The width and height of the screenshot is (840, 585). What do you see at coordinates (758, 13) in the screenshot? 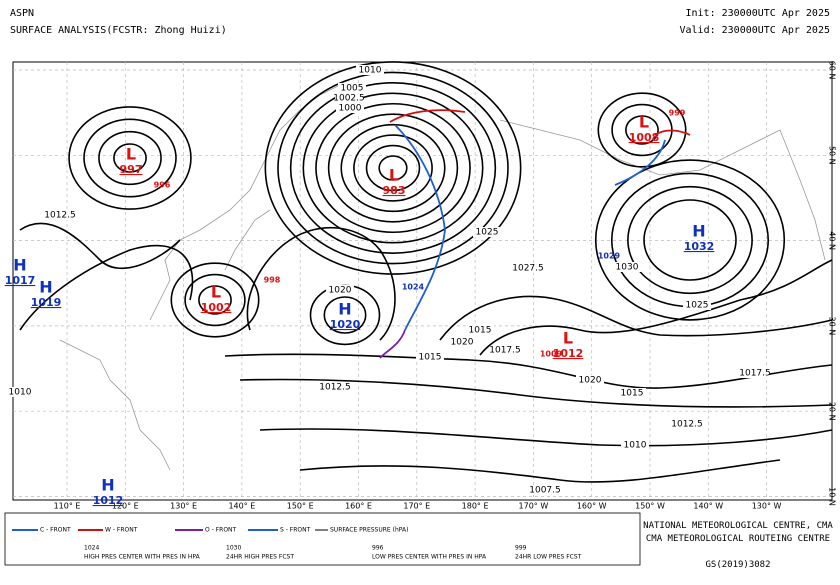
I see `init-time: Init: 230000UTC Apr 2025` at bounding box center [758, 13].